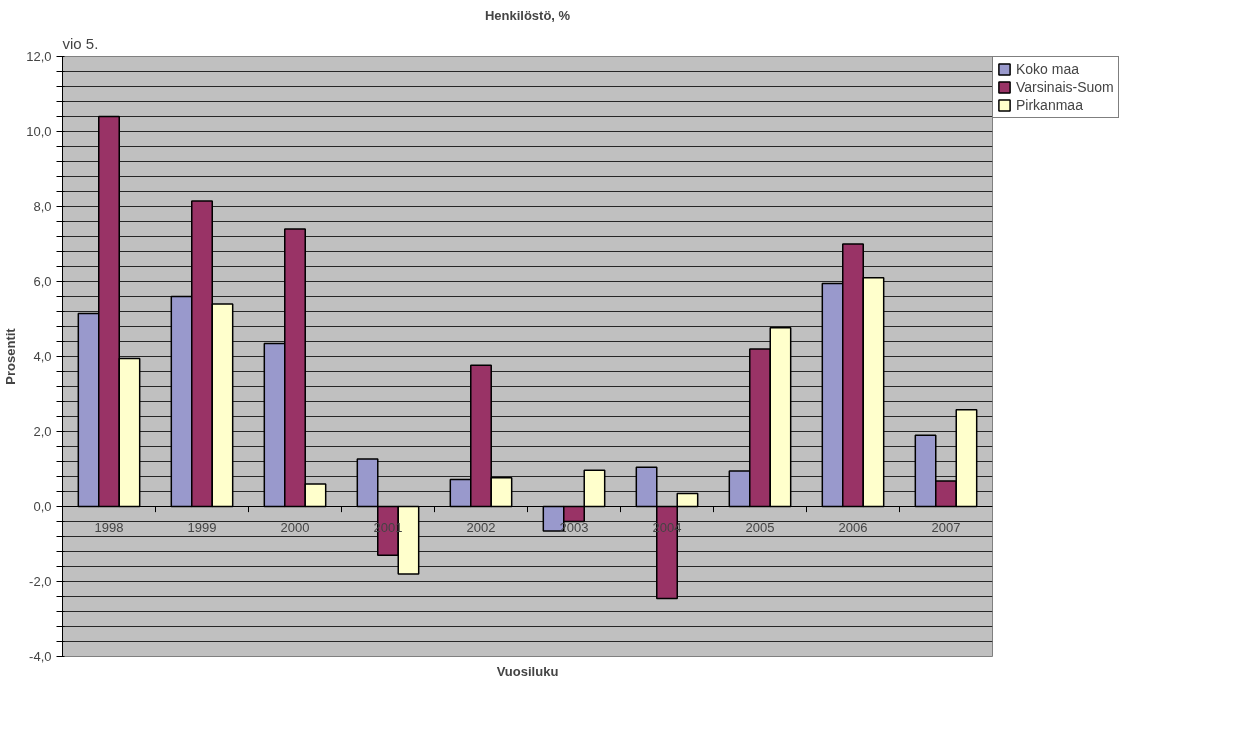  I want to click on y-tick-label: -4,0, so click(40, 656).